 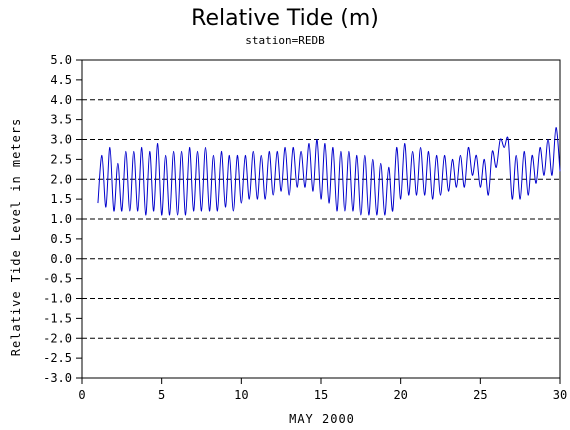 What do you see at coordinates (61, 179) in the screenshot?
I see `y-tick-label: 2.0` at bounding box center [61, 179].